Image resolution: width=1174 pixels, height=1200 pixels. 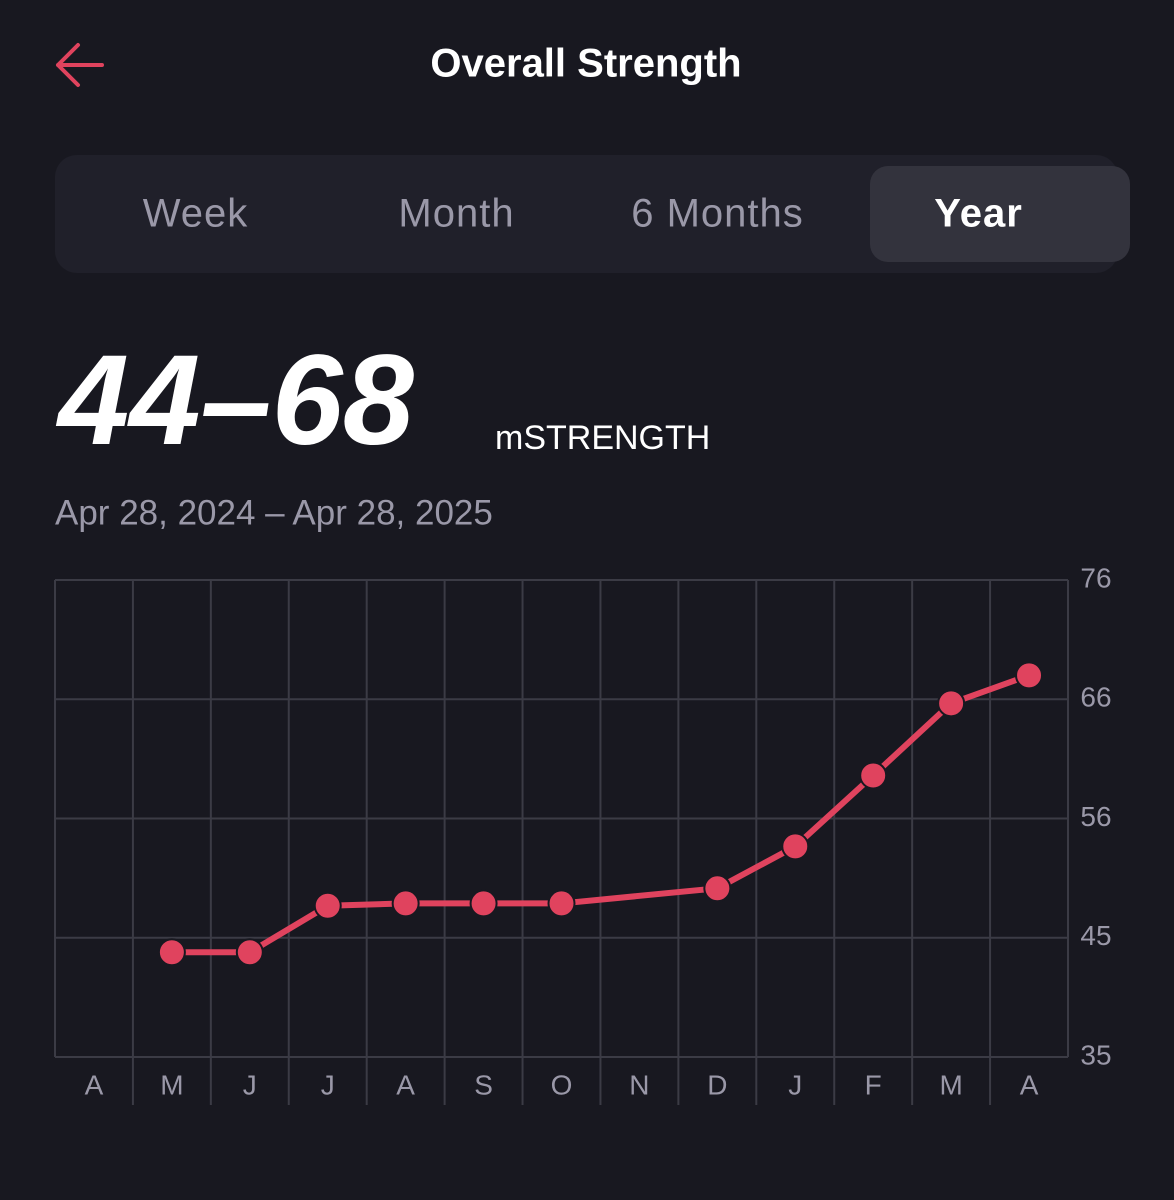 I want to click on range-value: 44–68, so click(x=234, y=400).